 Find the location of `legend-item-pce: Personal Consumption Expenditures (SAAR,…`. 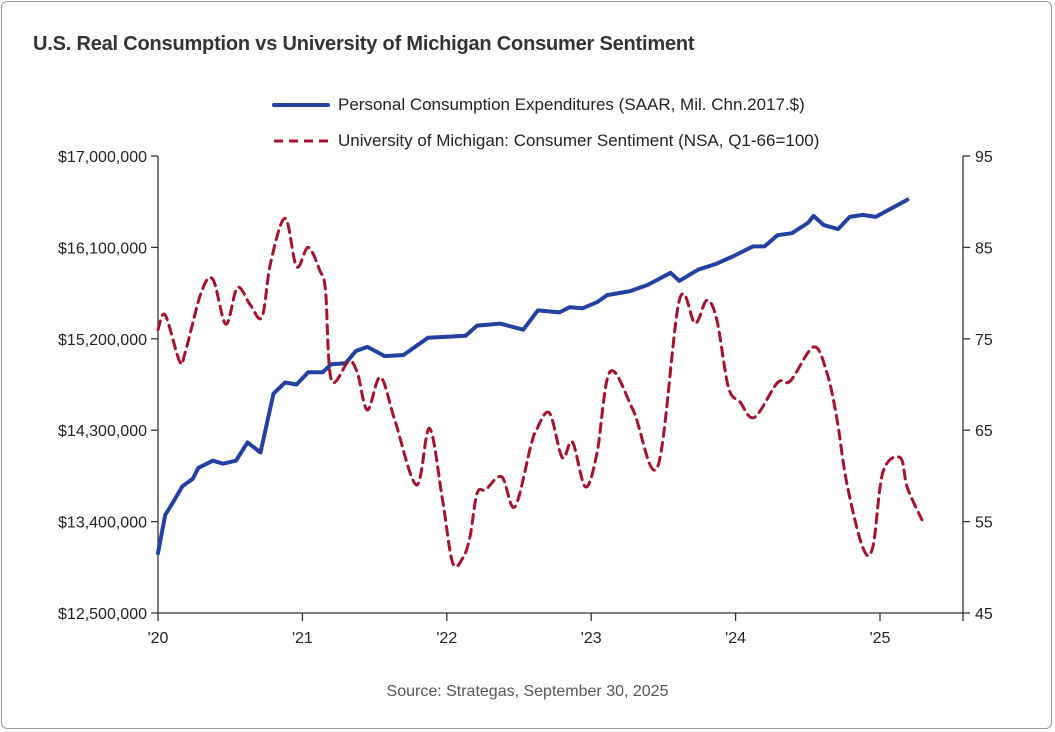

legend-item-pce: Personal Consumption Expenditures (SAAR,… is located at coordinates (538, 105).